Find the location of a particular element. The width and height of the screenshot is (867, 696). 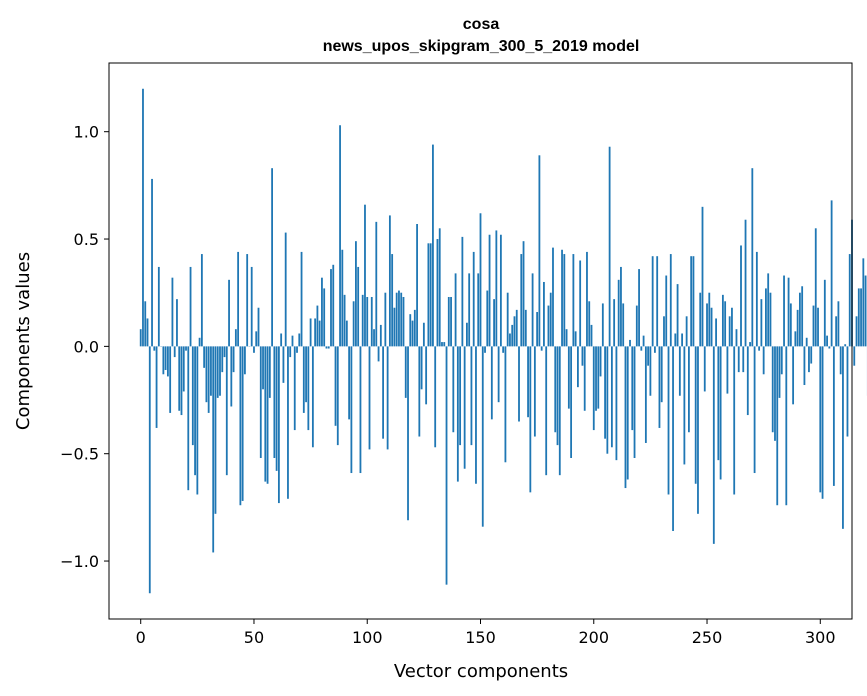

x-tick-label: 0 is located at coordinates (141, 637).